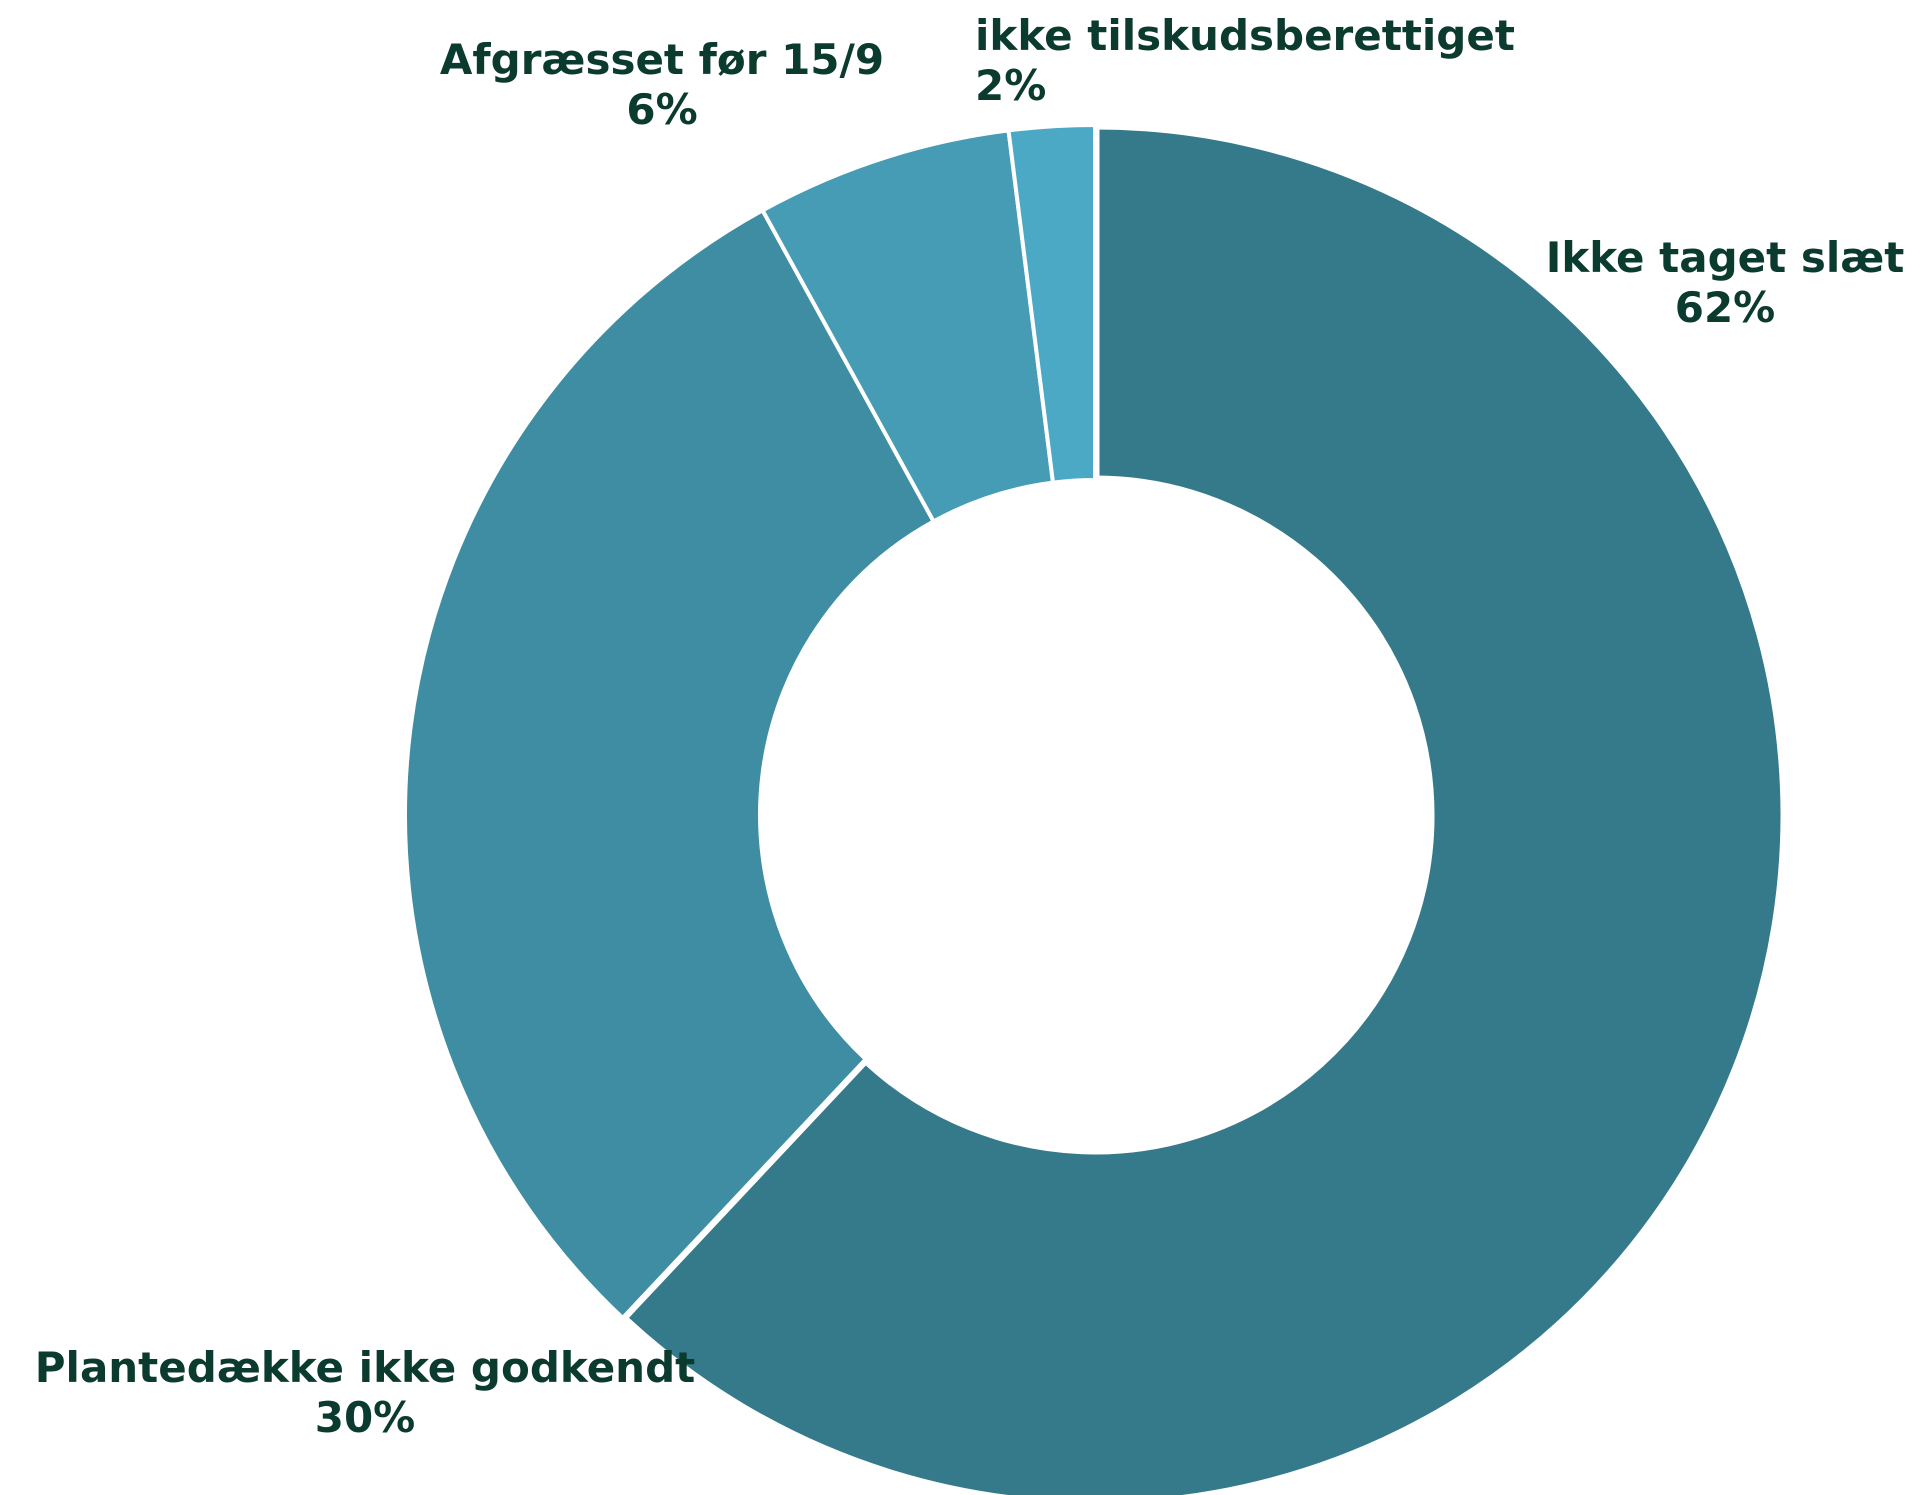 The image size is (1921, 1495). What do you see at coordinates (662, 59) in the screenshot?
I see `slice-label: Afgræsset før 15/9` at bounding box center [662, 59].